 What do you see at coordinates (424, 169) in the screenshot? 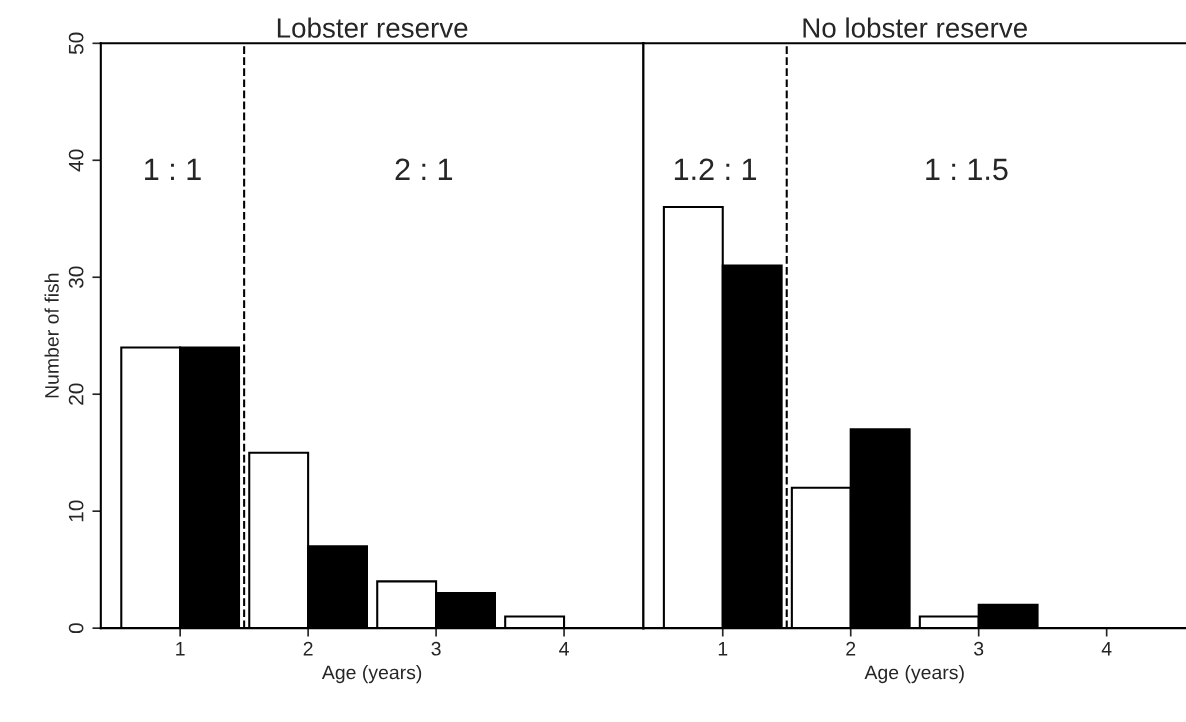
I see `annotation: 2 : 1` at bounding box center [424, 169].